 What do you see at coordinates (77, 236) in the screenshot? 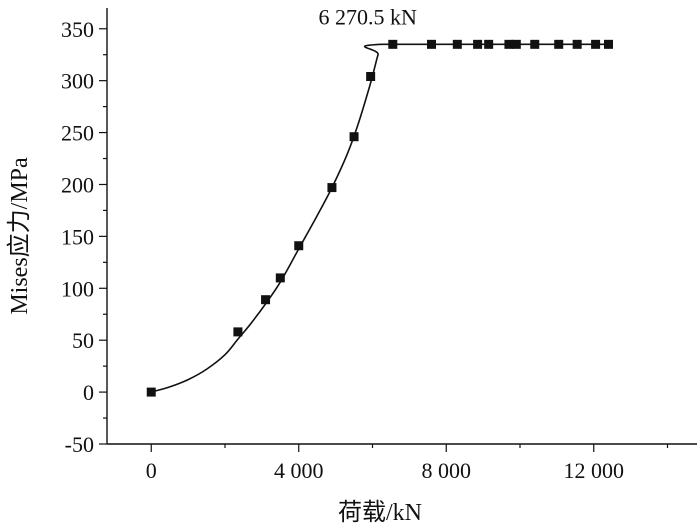
I see `y-tick-label: 150` at bounding box center [77, 236].